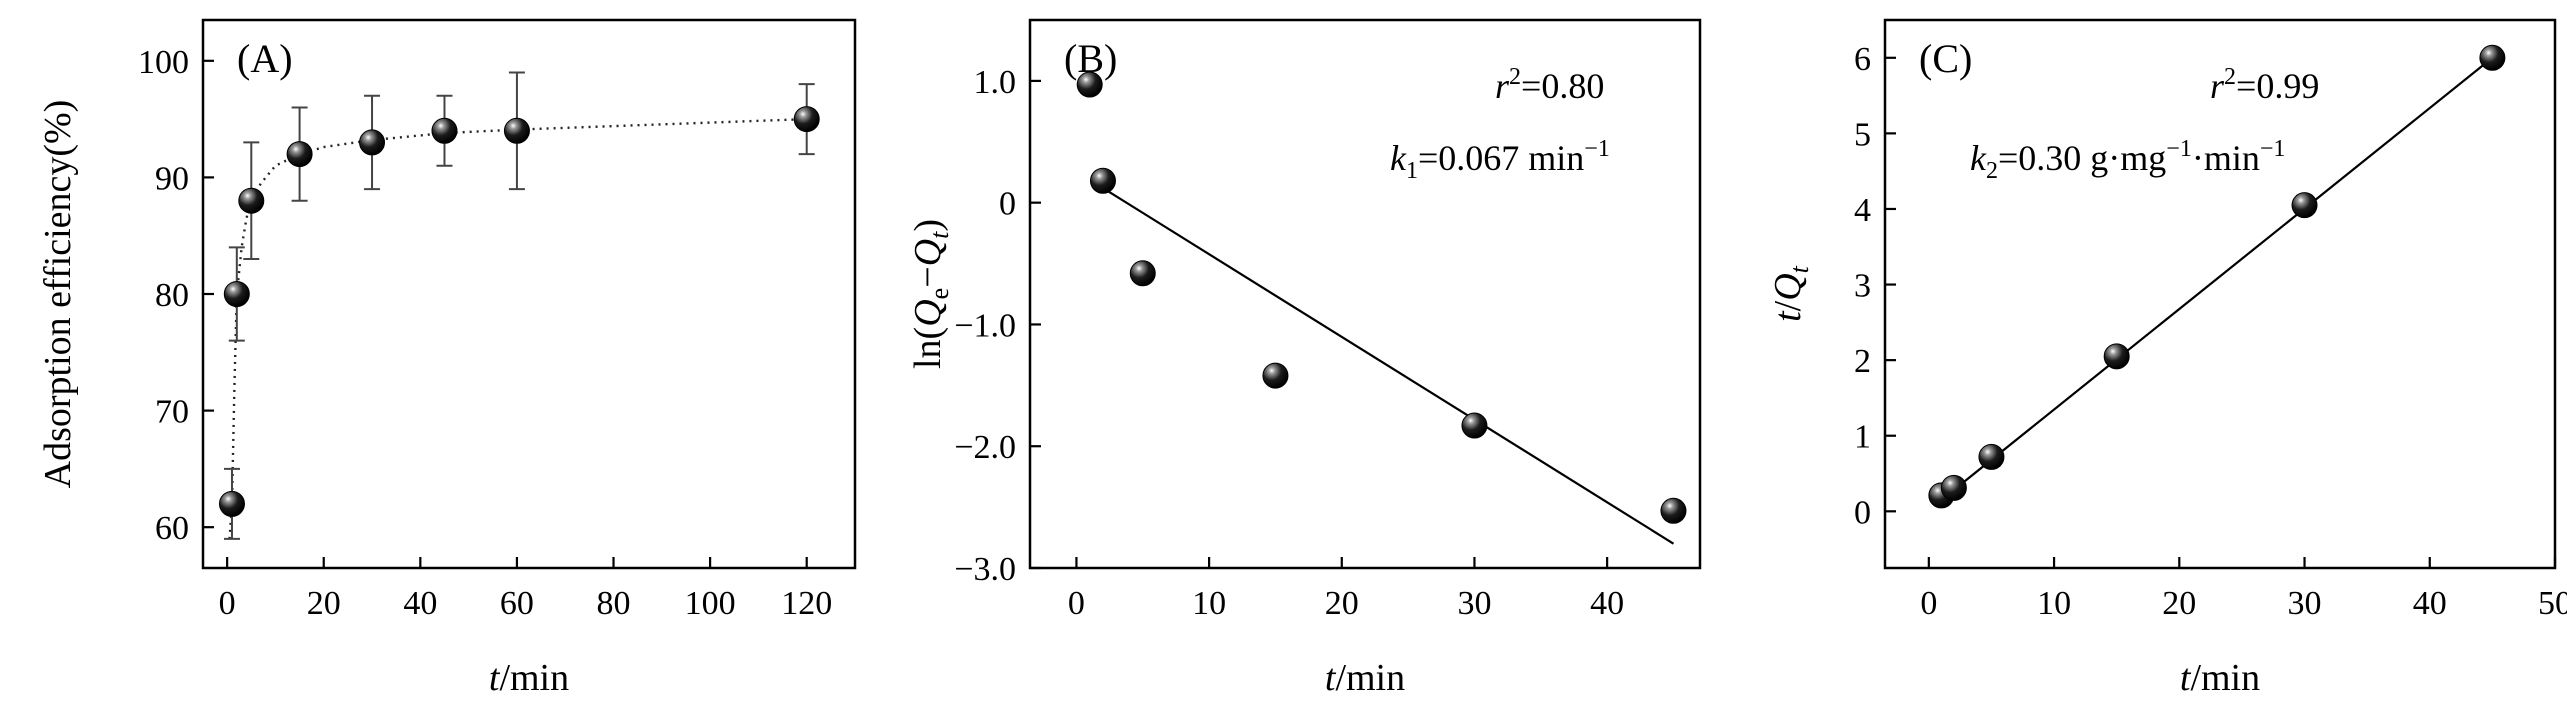  What do you see at coordinates (172, 178) in the screenshot?
I see `y-tick-label: 90` at bounding box center [172, 178].